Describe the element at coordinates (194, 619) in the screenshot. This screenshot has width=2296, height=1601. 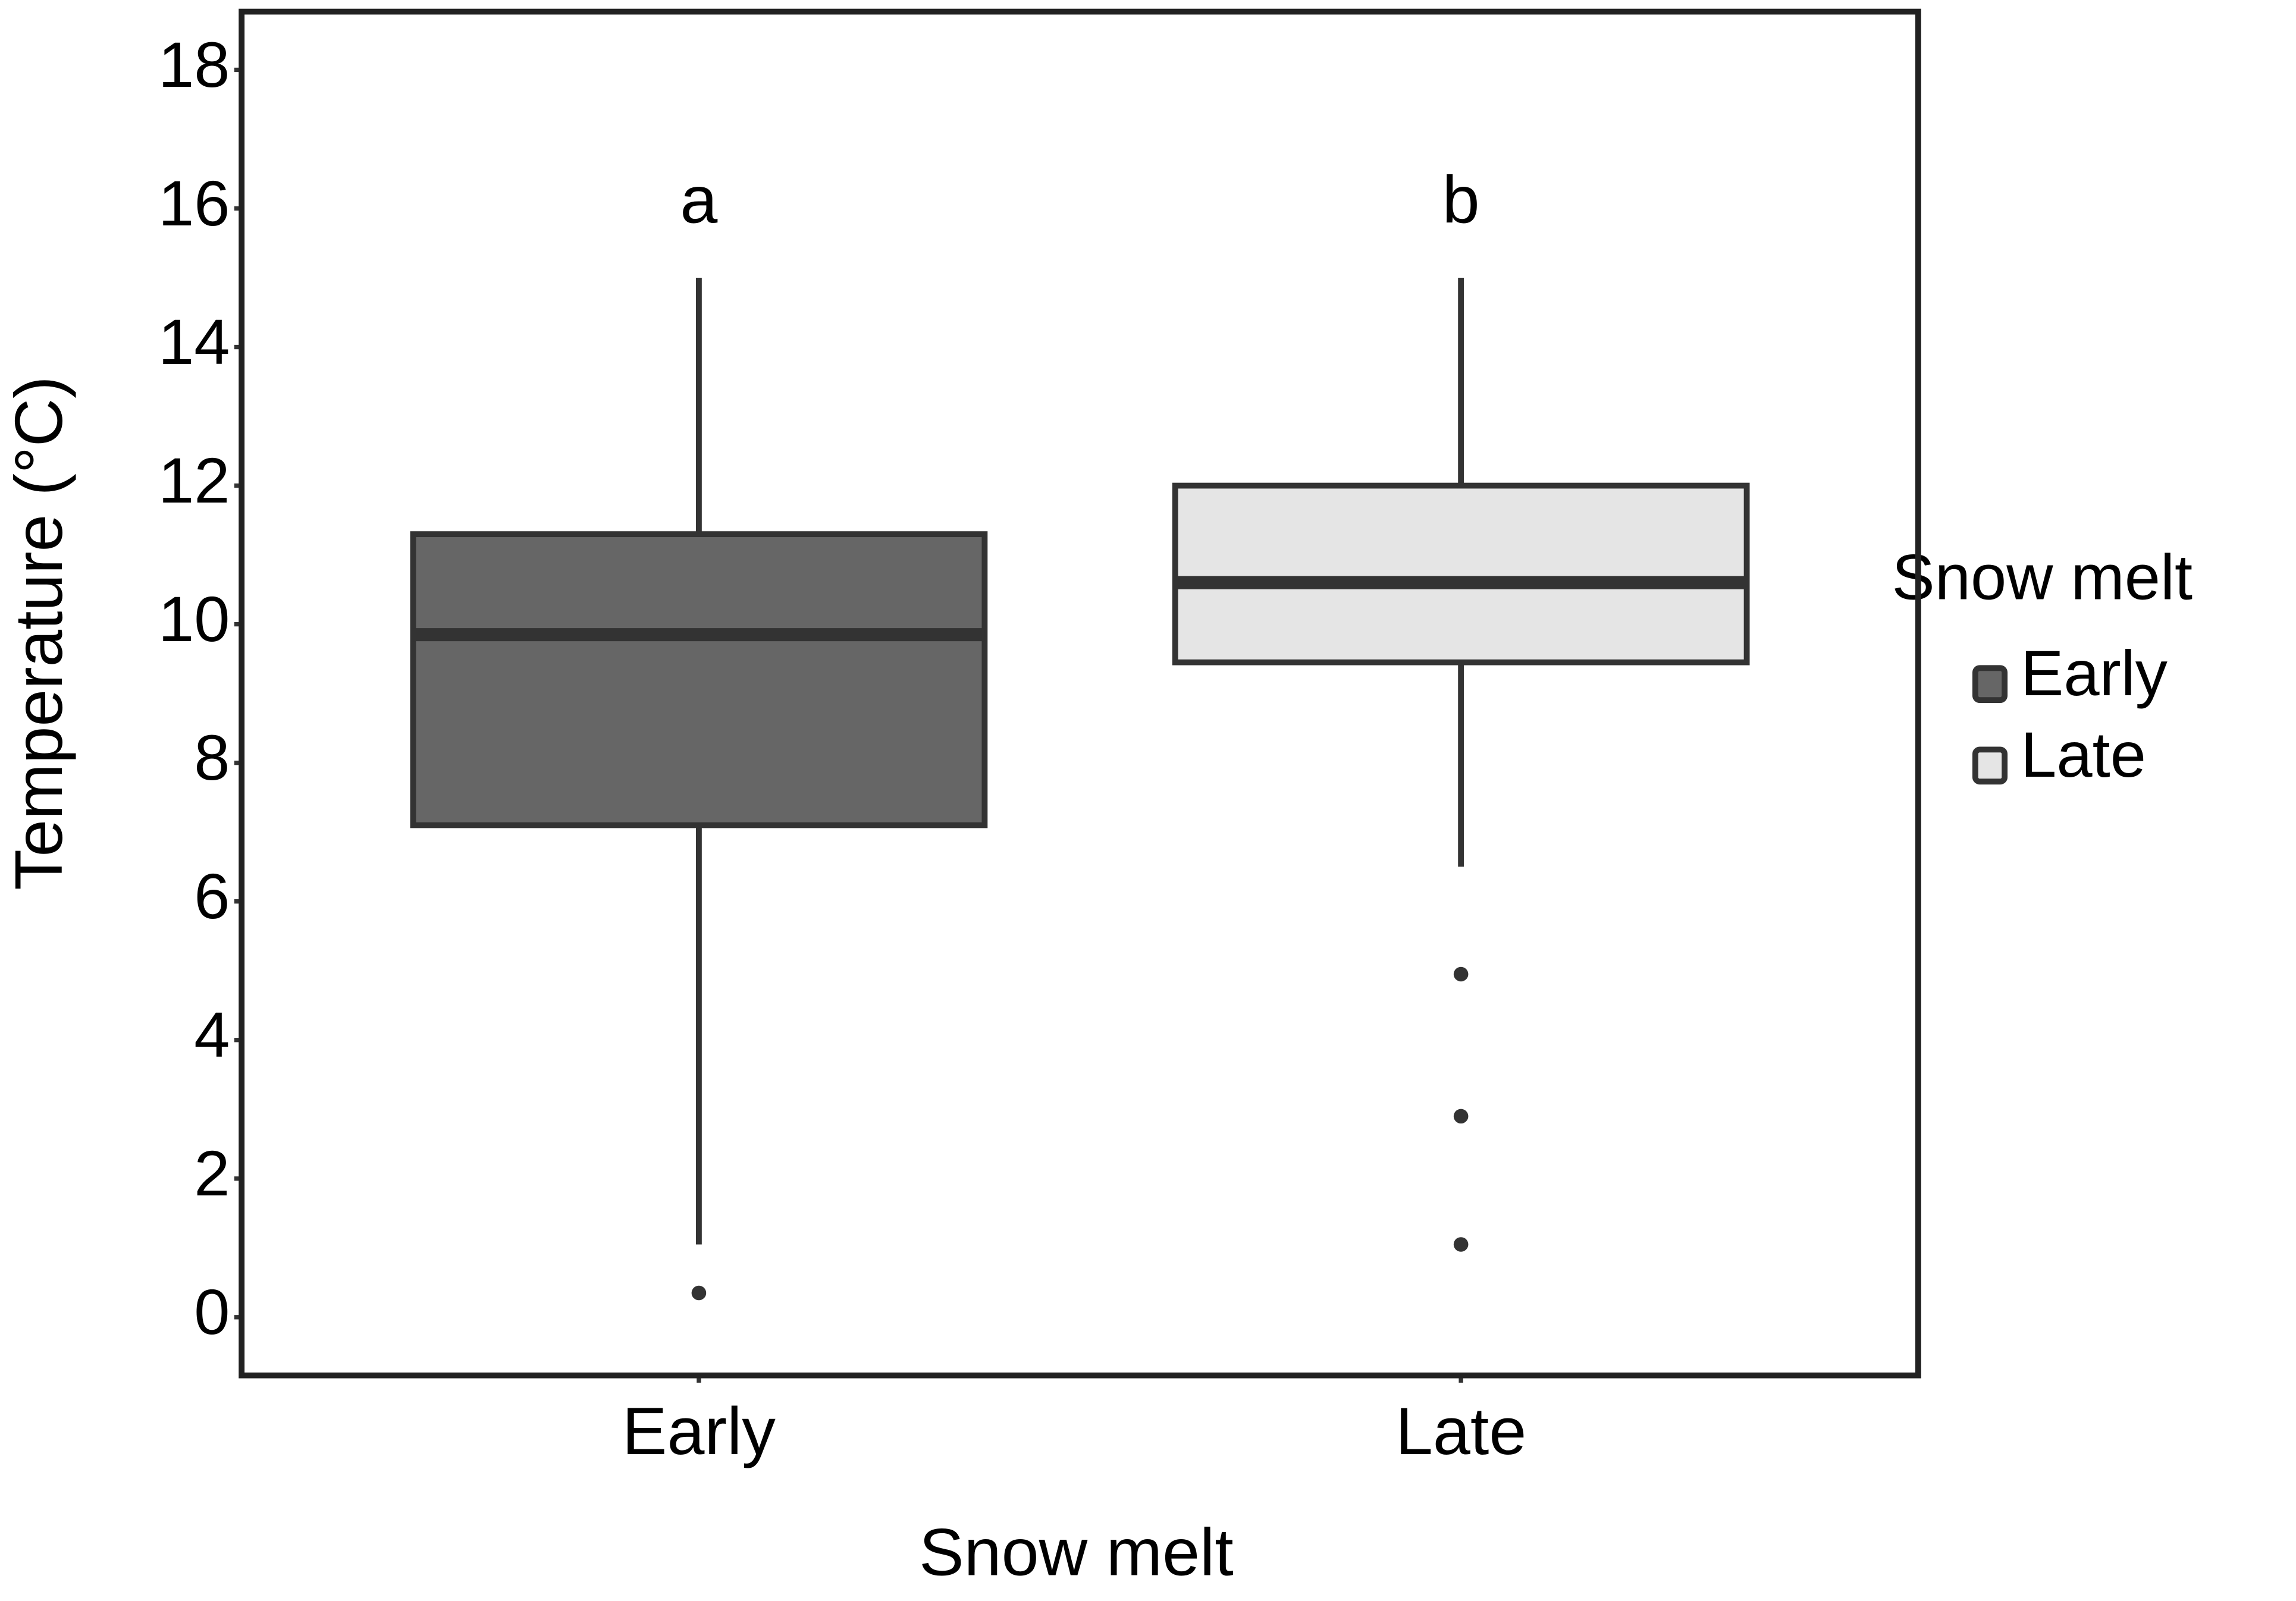
I see `y-tick-label: 10` at that location.